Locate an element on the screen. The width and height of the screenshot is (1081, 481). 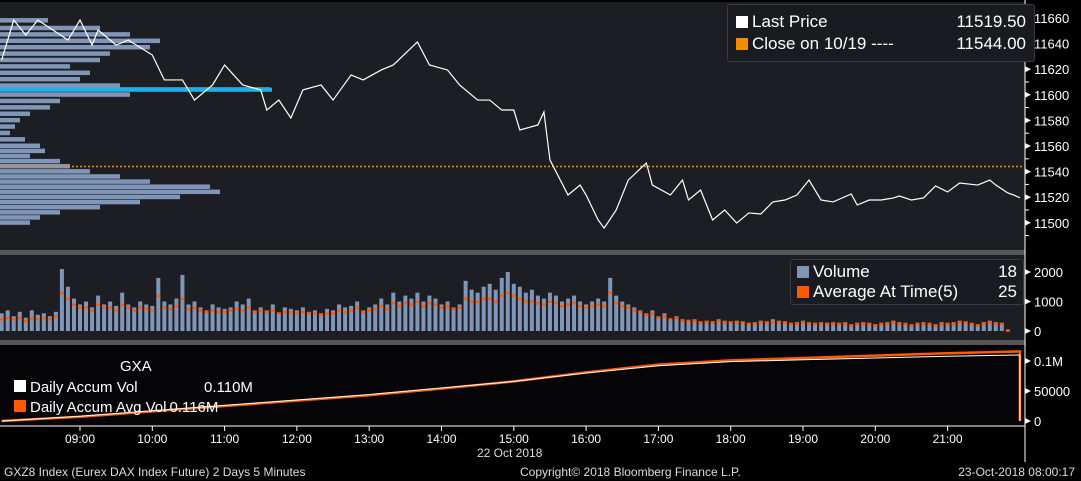
y-tick is located at coordinates (1028, 69).